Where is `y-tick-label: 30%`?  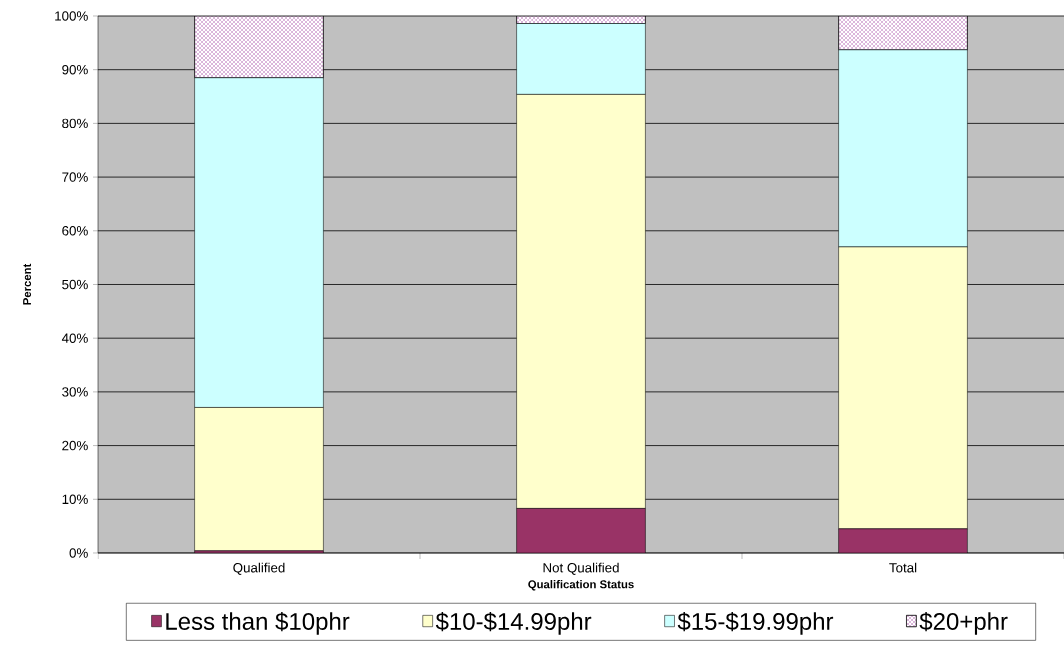 y-tick-label: 30% is located at coordinates (75, 392).